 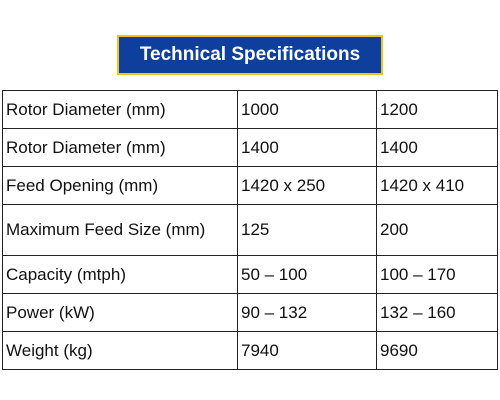 I want to click on row-label: Weight (kg), so click(x=120, y=350).